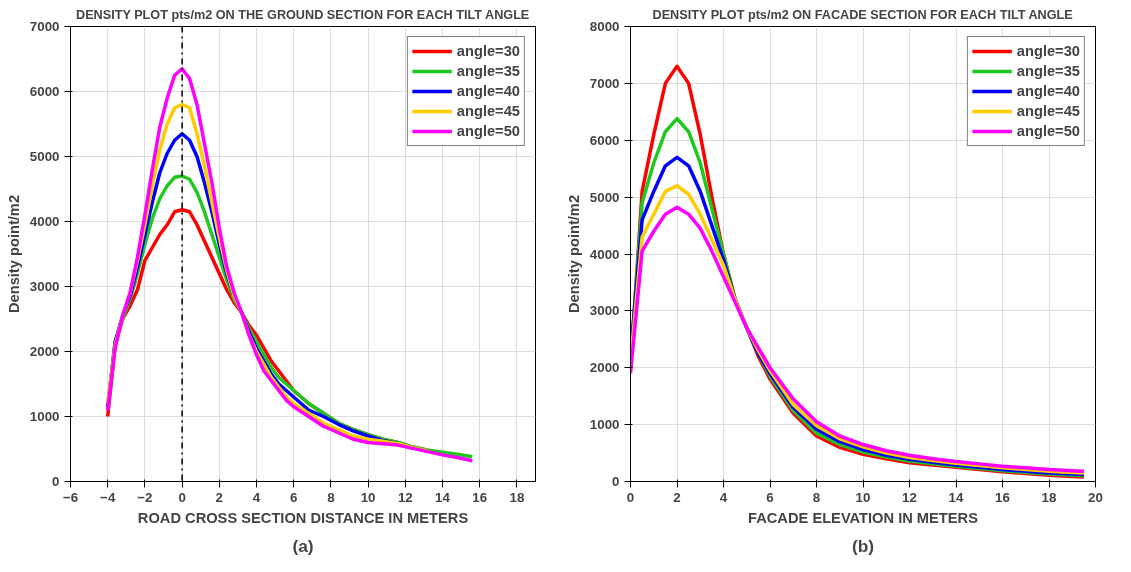 The height and width of the screenshot is (572, 1131). I want to click on y-tick-label: 8000, so click(604, 26).